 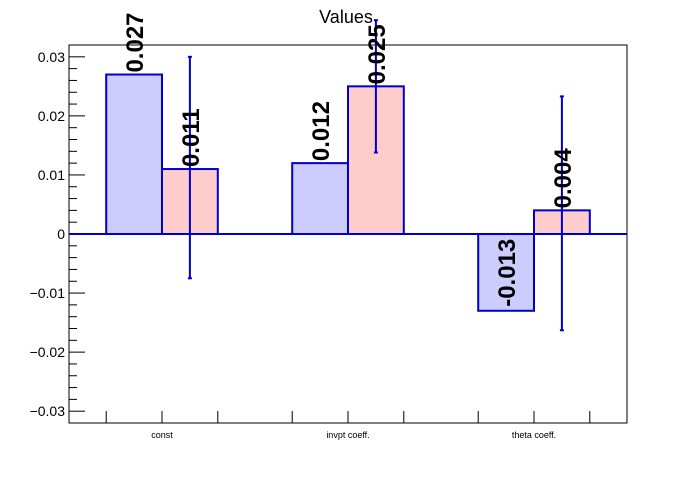 What do you see at coordinates (321, 131) in the screenshot?
I see `bar-value-label: 0.012` at bounding box center [321, 131].